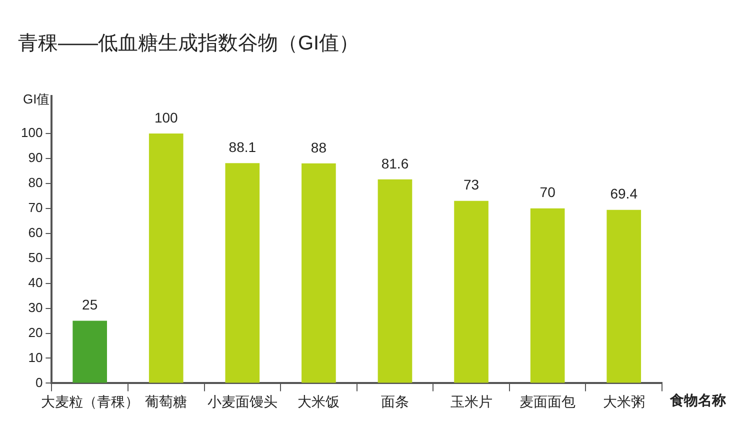  What do you see at coordinates (242, 401) in the screenshot?
I see `x-tick-label: 小麦面馒头` at bounding box center [242, 401].